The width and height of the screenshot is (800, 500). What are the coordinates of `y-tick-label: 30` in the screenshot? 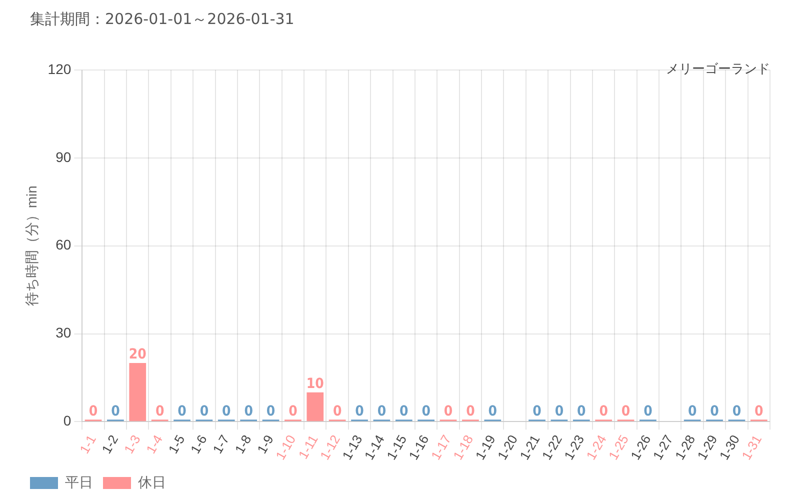 It's located at (64, 332).